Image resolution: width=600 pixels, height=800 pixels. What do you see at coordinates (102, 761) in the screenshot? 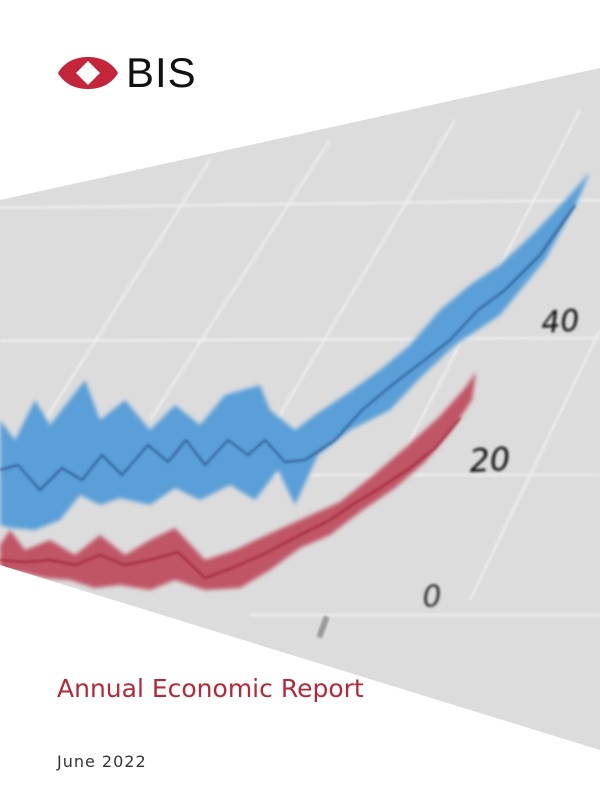
I see `report-date: June 2022` at bounding box center [102, 761].